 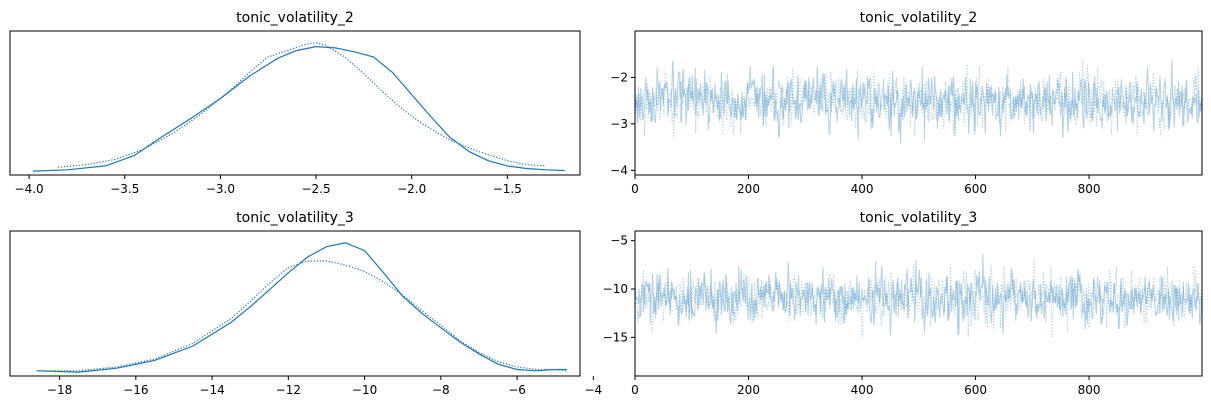 What do you see at coordinates (619, 241) in the screenshot?
I see `y-tick-label: −5` at bounding box center [619, 241].